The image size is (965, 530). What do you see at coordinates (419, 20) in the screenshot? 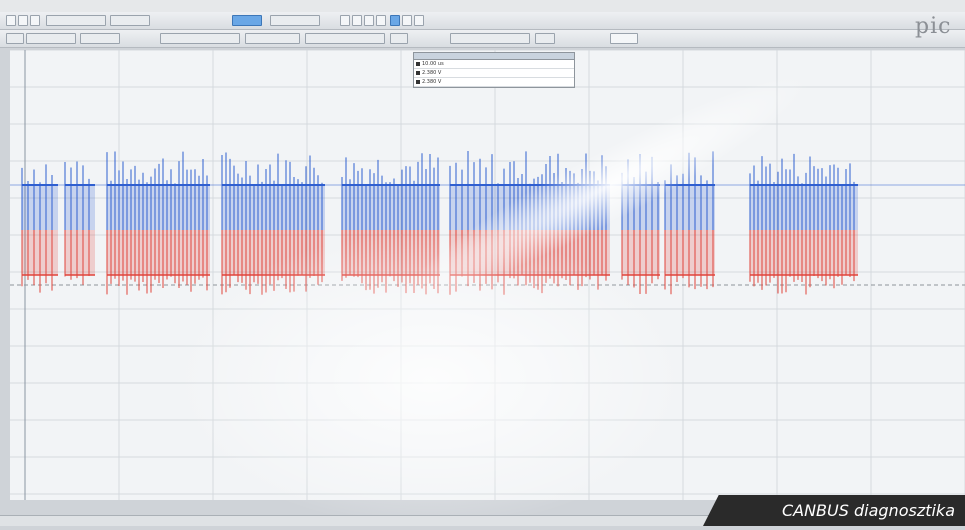
I see `ruler-icon` at bounding box center [419, 20].